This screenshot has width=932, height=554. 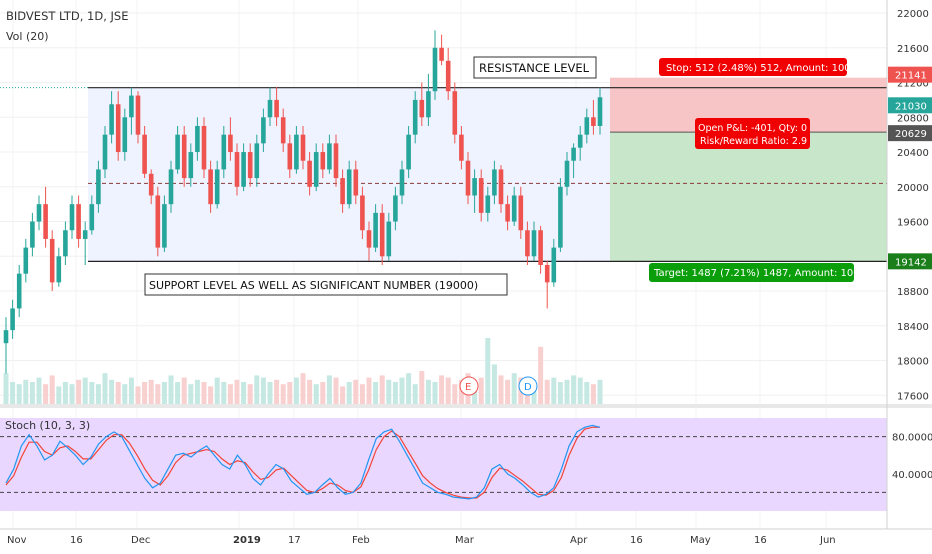 What do you see at coordinates (753, 141) in the screenshot?
I see `risk-reward-label: Risk/Reward Ratio: 2.9` at bounding box center [753, 141].